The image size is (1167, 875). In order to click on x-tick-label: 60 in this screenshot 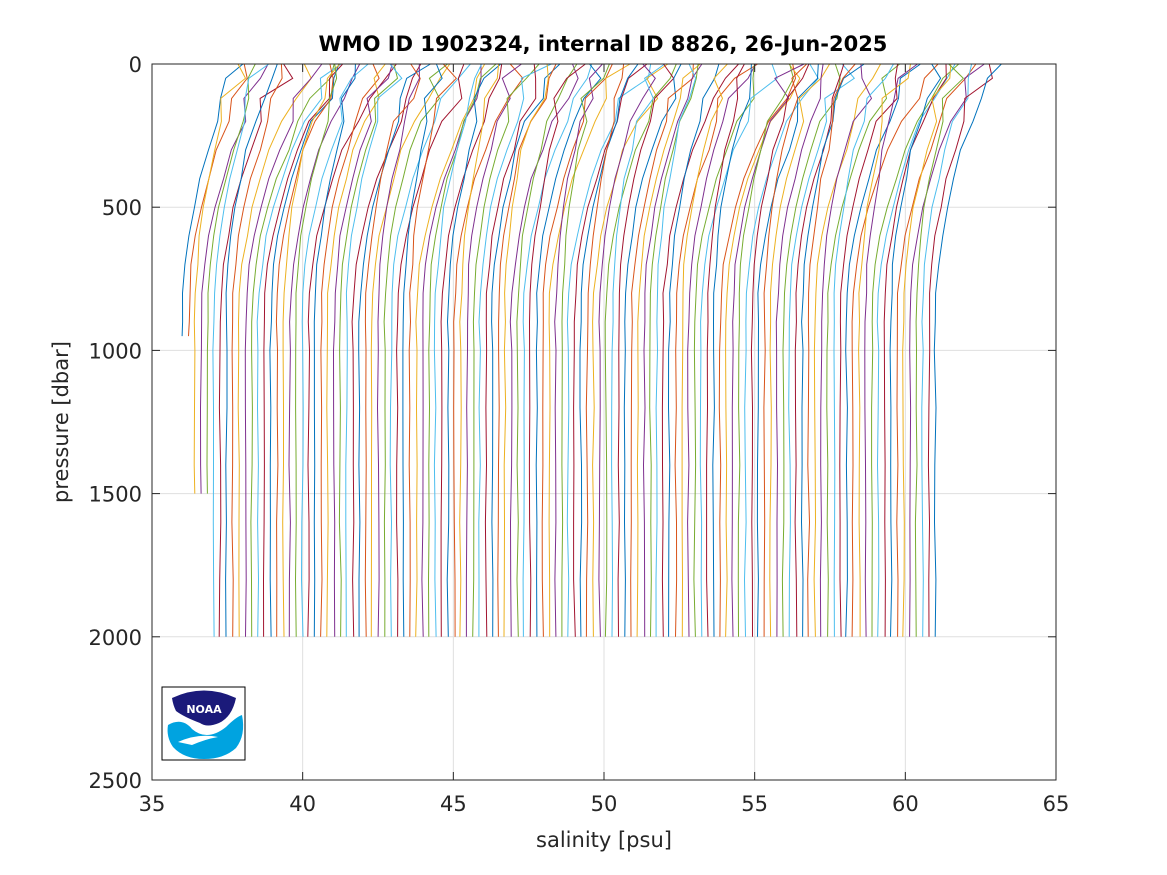, I will do `click(905, 804)`.